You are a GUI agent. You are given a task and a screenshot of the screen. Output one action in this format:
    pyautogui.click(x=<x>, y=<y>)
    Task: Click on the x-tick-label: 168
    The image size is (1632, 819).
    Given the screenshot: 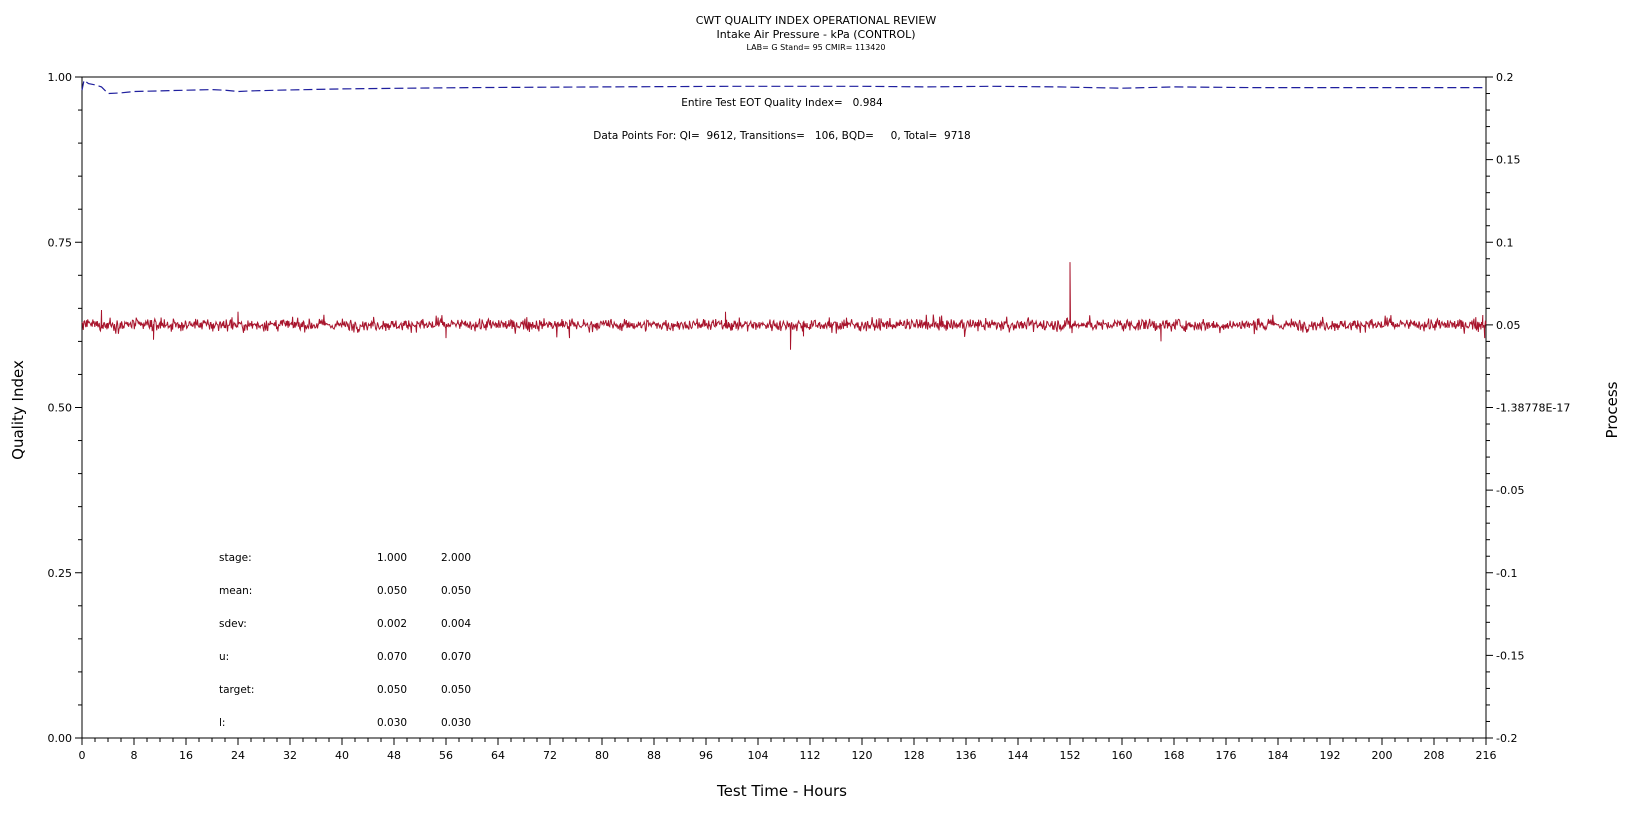 What is the action you would take?
    pyautogui.click(x=1174, y=755)
    